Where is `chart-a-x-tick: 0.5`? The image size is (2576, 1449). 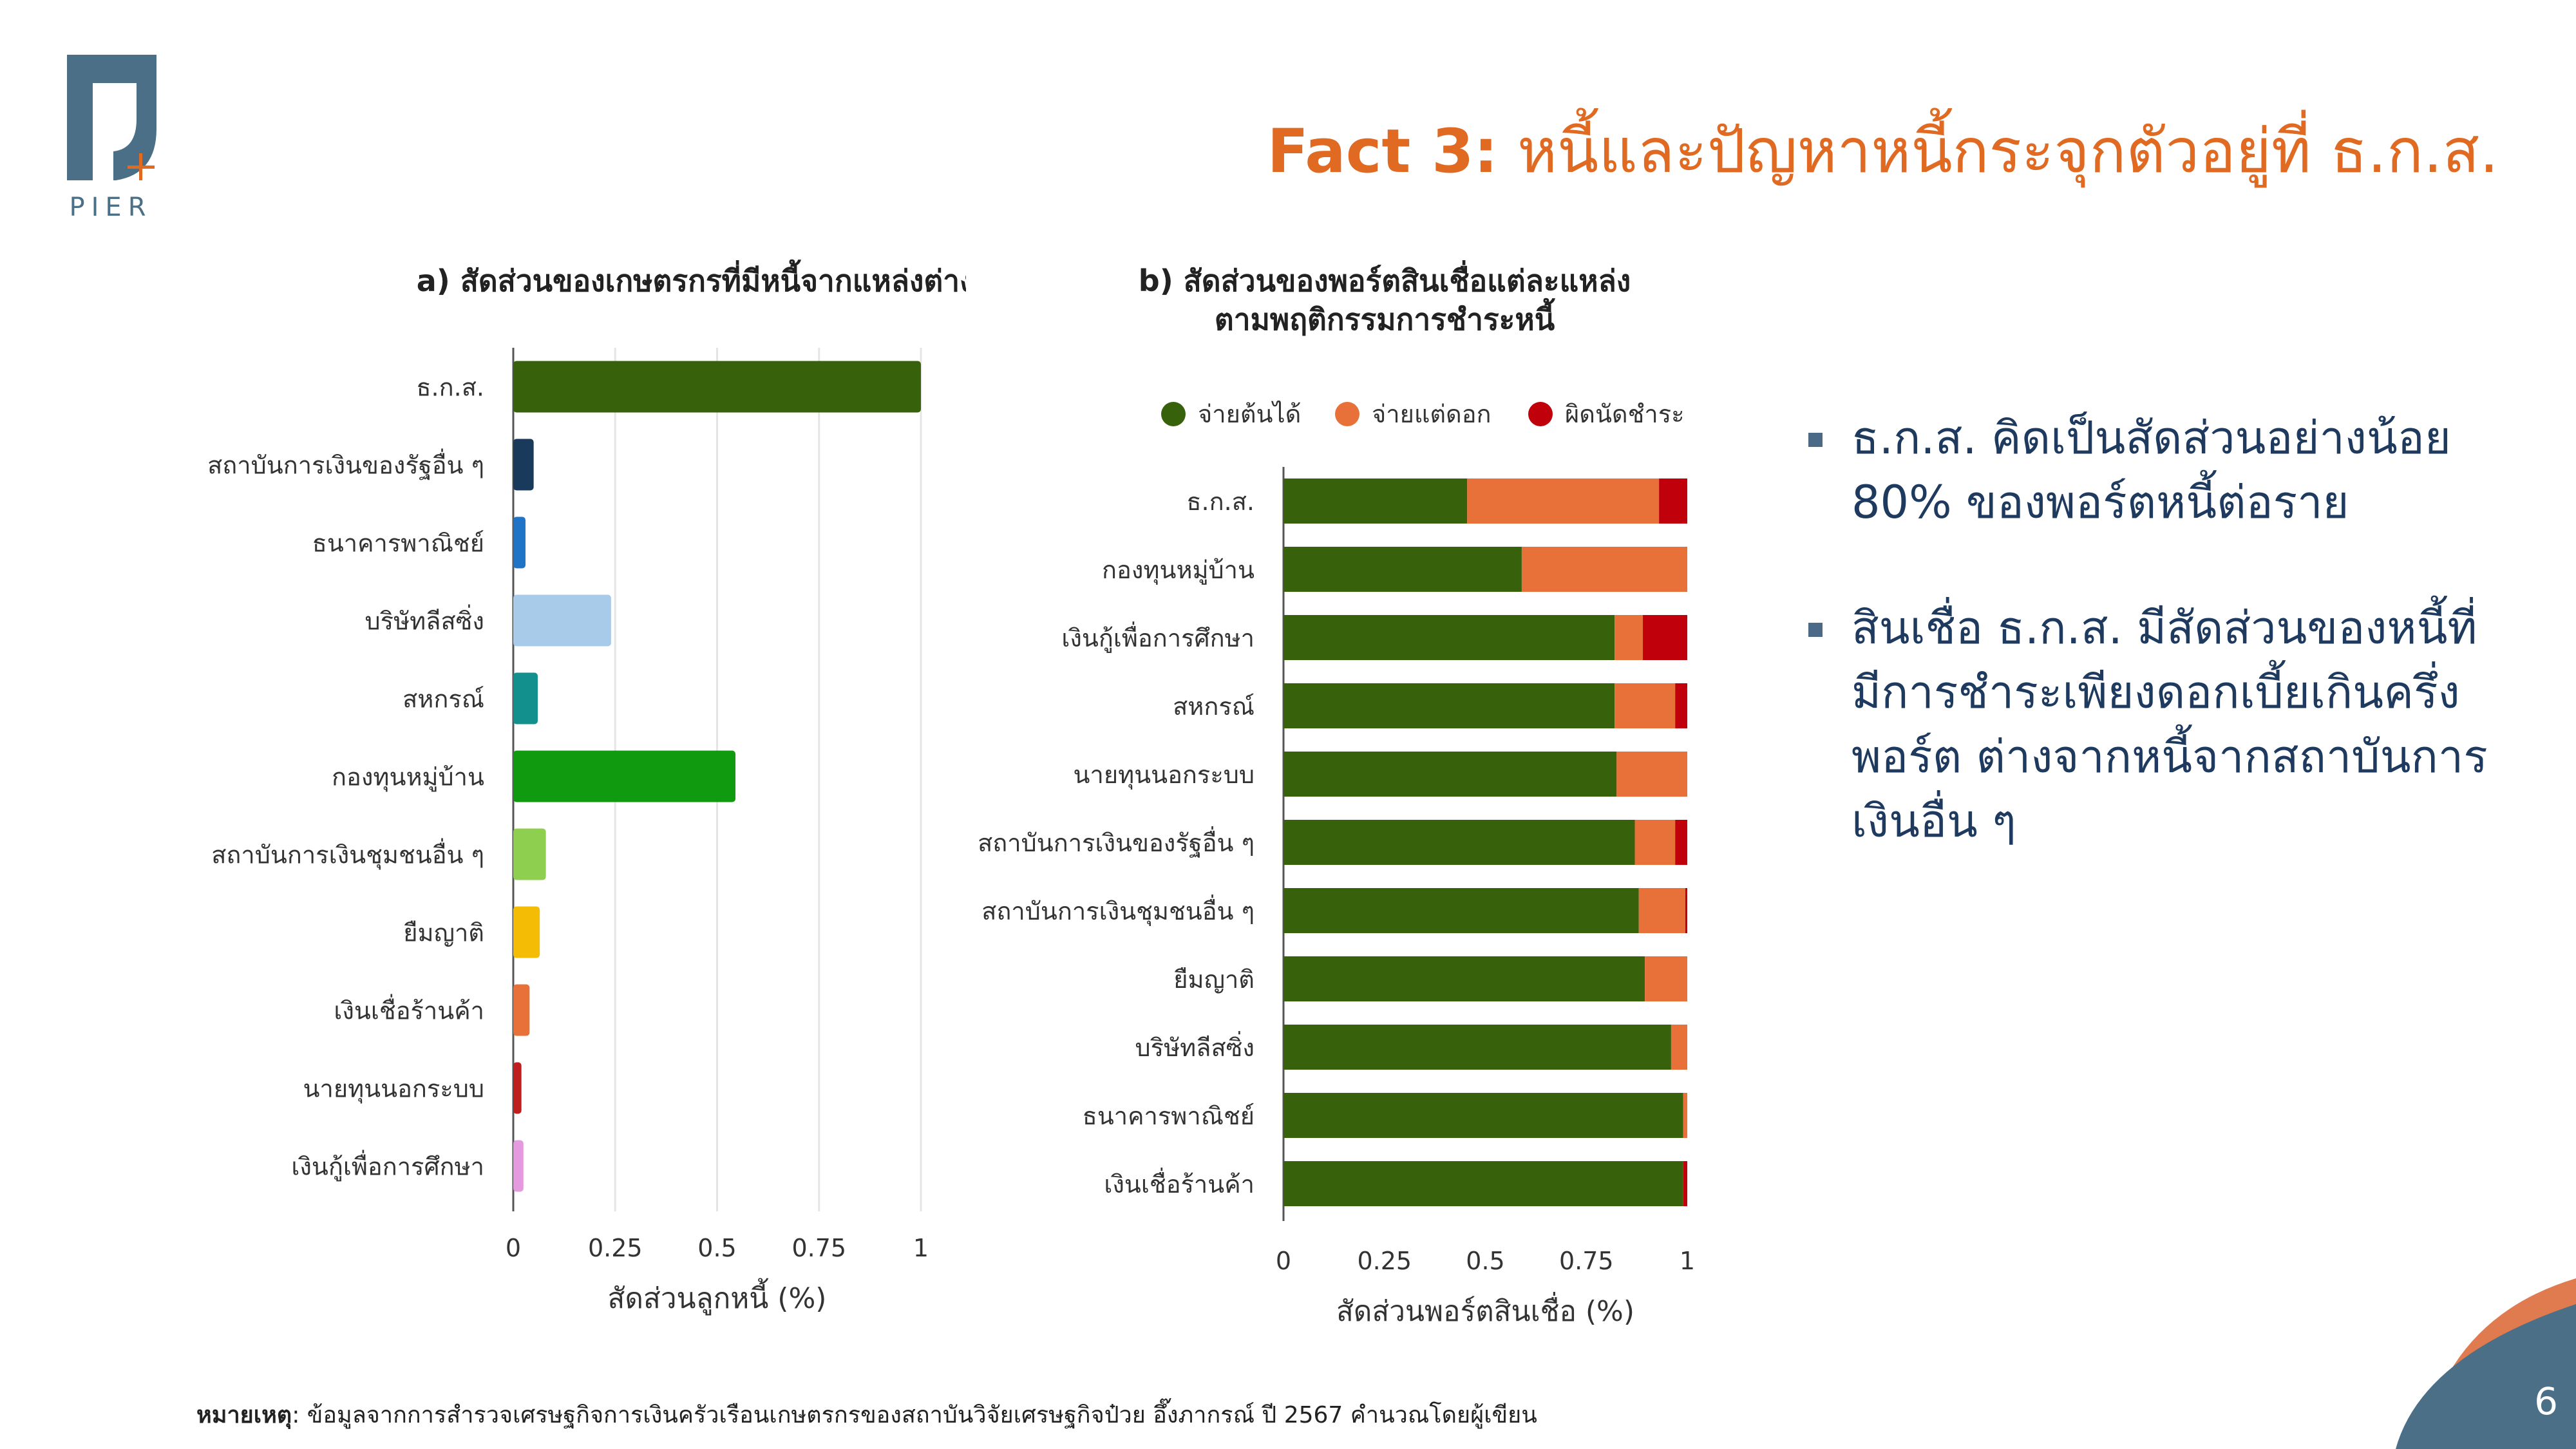 chart-a-x-tick: 0.5 is located at coordinates (716, 1248).